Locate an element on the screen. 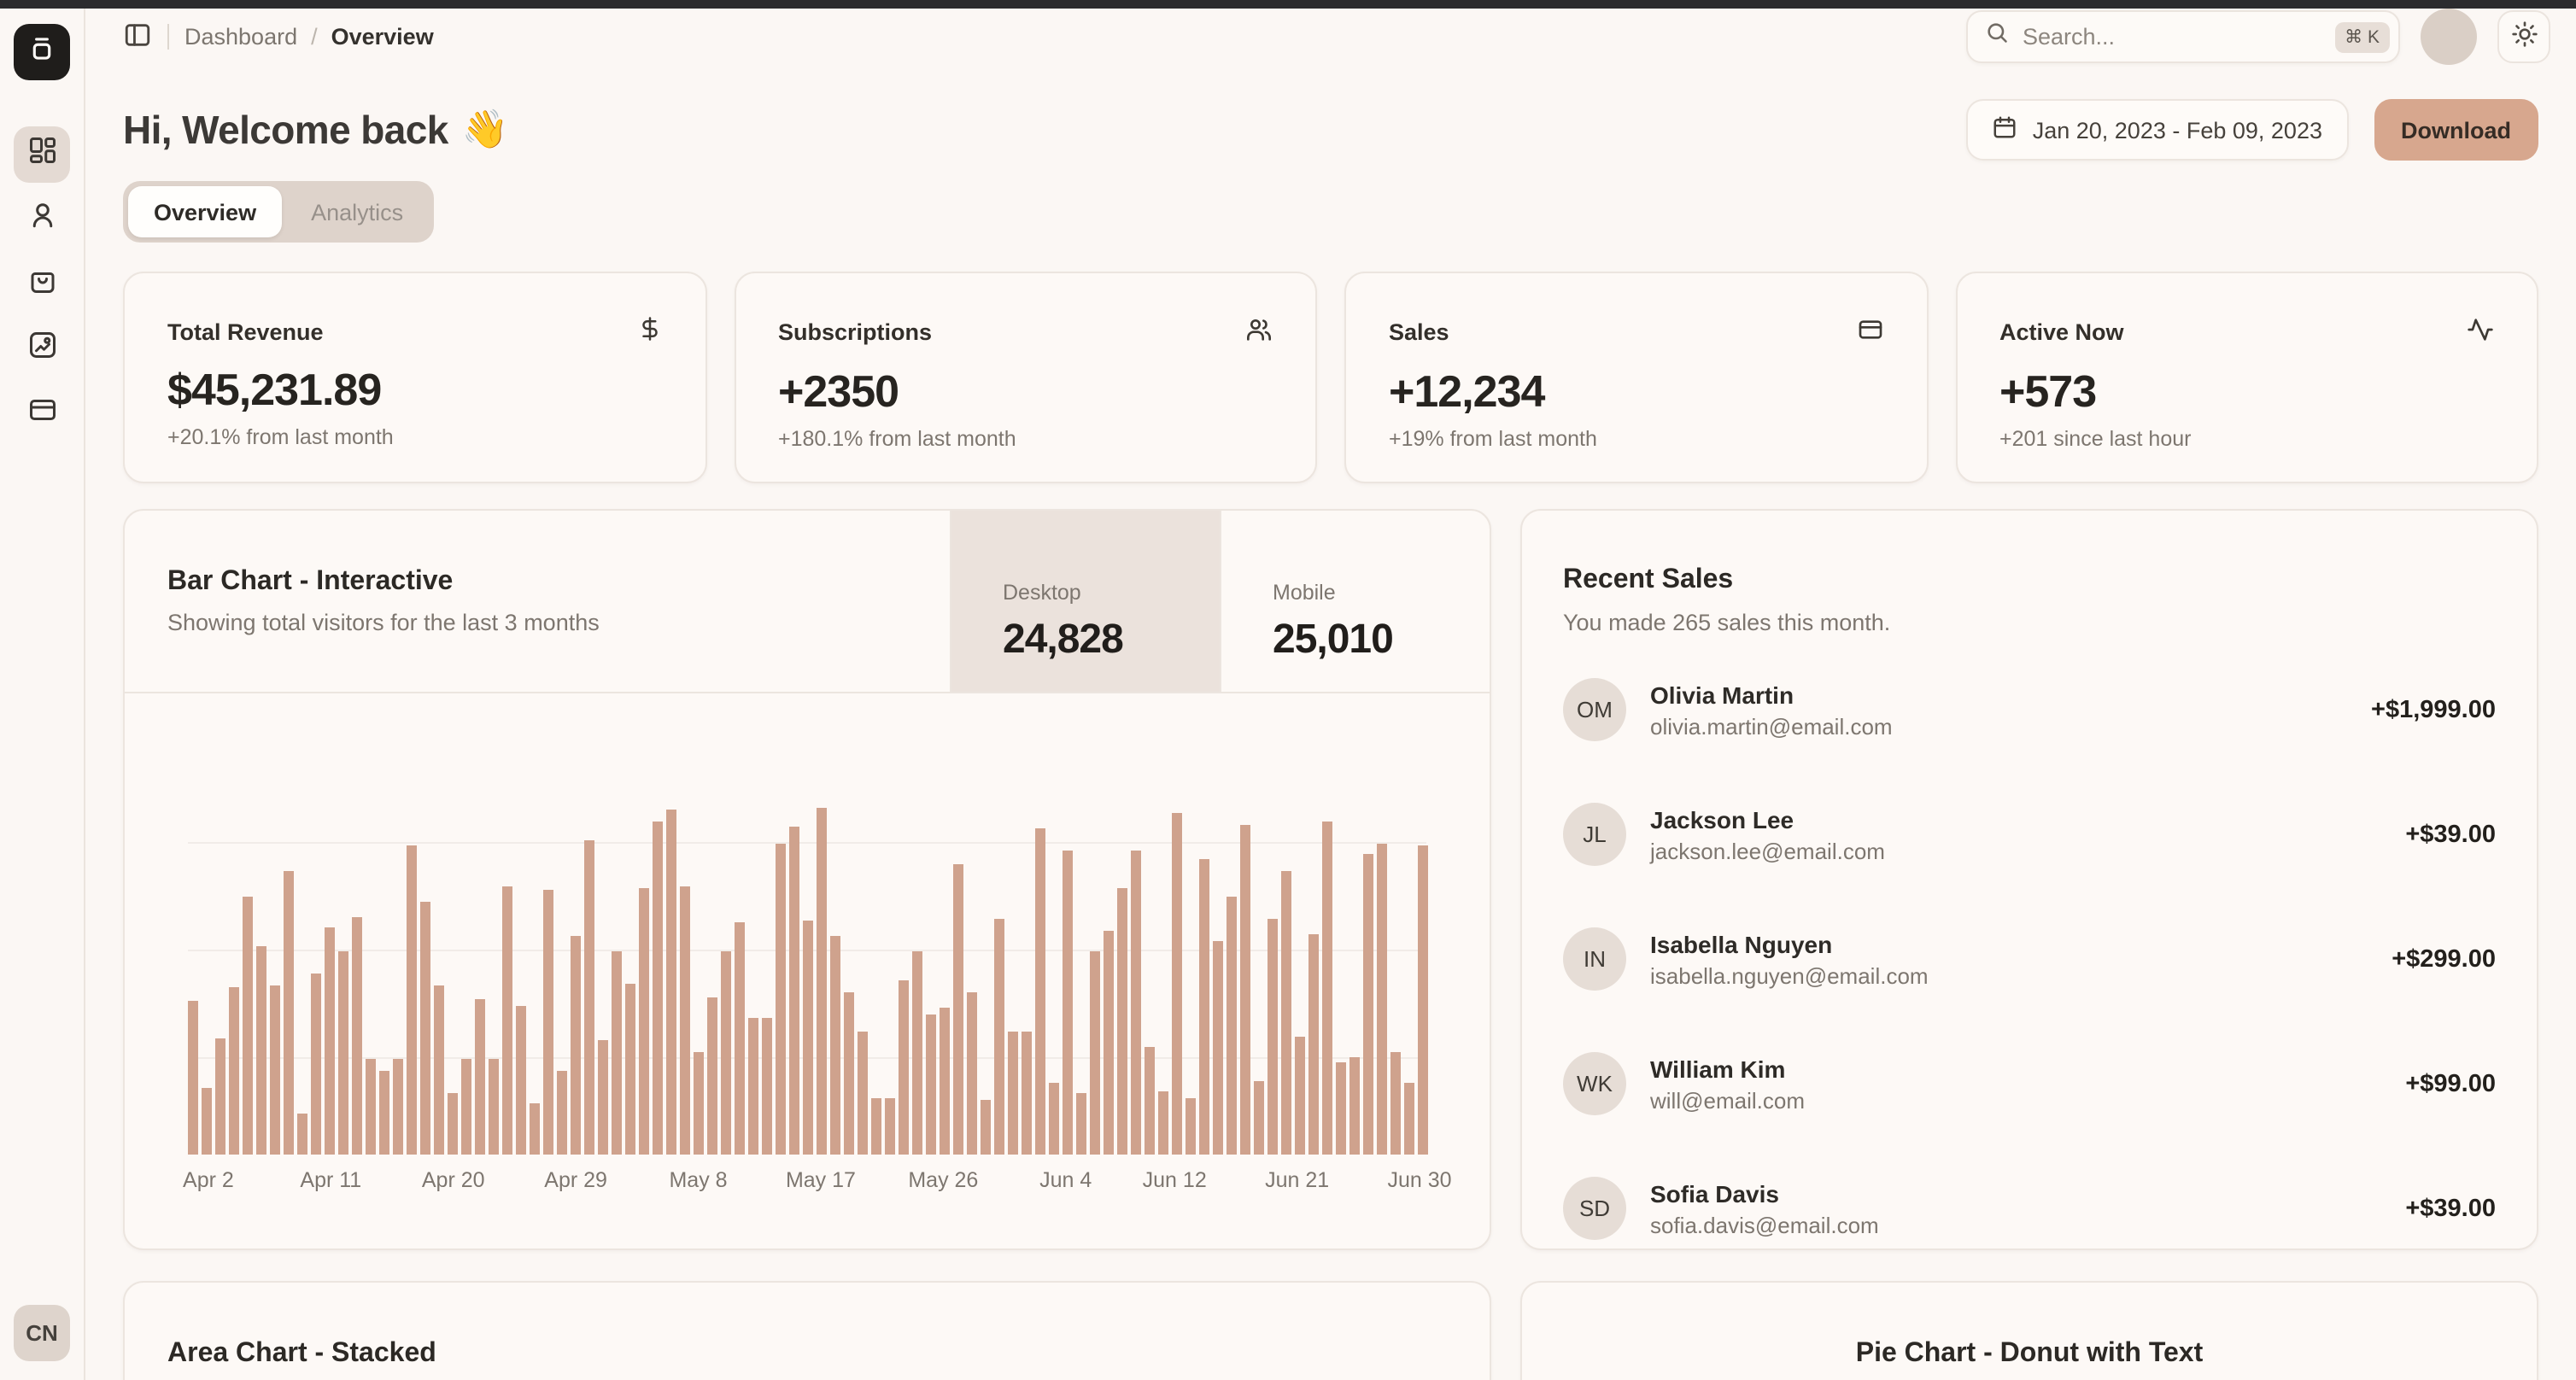 The image size is (2576, 1380). date-range-picker: Jan 20, 2023 - Feb 09, 2023 is located at coordinates (2156, 130).